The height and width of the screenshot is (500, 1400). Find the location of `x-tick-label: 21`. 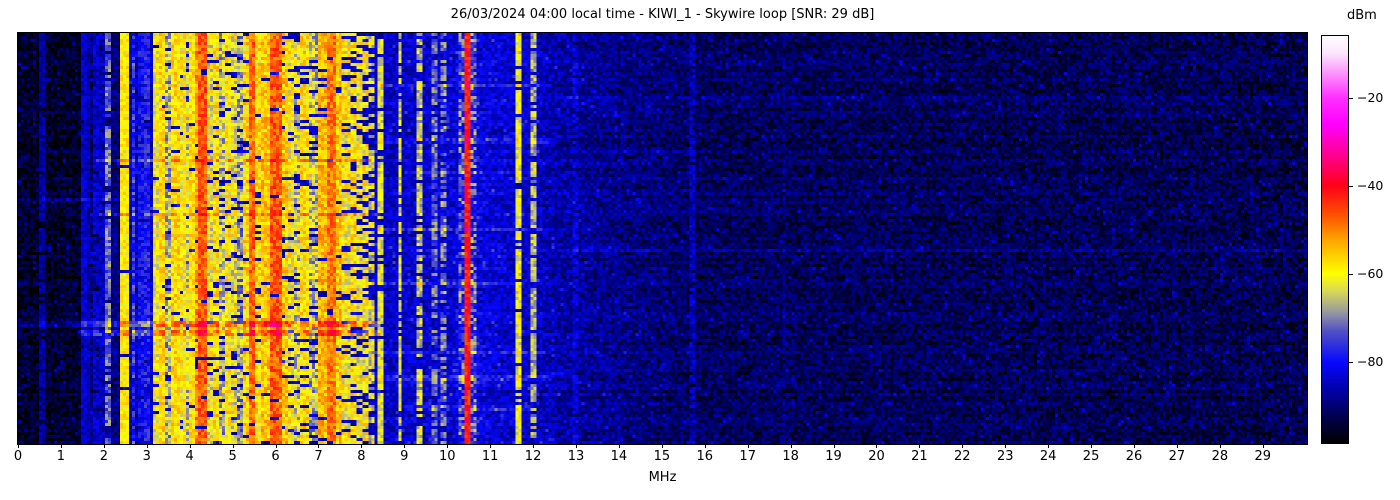

x-tick-label: 21 is located at coordinates (919, 456).